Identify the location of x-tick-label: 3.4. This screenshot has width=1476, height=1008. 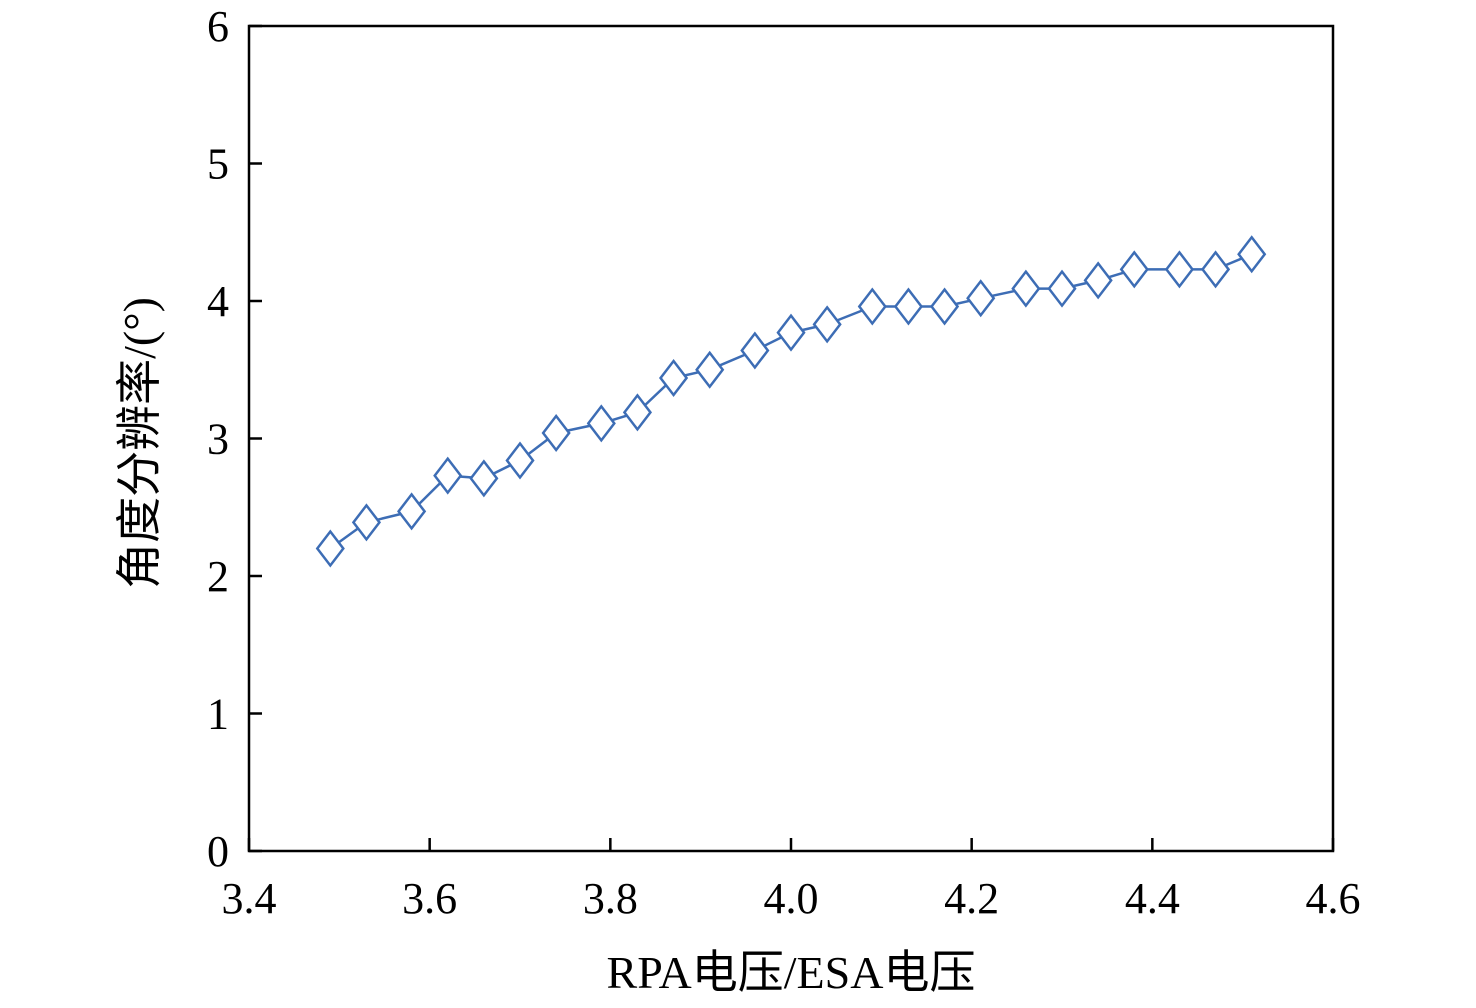
(249, 898).